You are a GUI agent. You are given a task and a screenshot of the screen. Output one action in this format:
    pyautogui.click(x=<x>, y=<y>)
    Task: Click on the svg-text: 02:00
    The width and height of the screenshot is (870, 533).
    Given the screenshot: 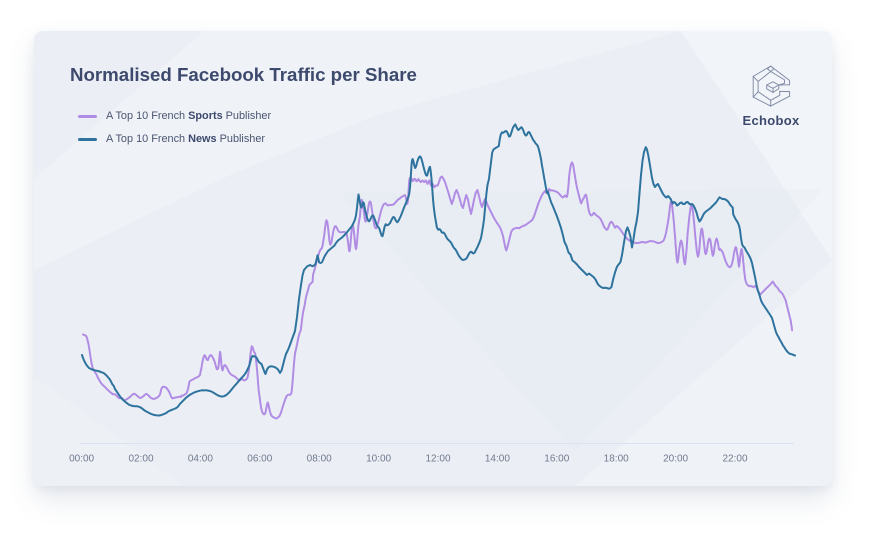 What is the action you would take?
    pyautogui.click(x=140, y=459)
    